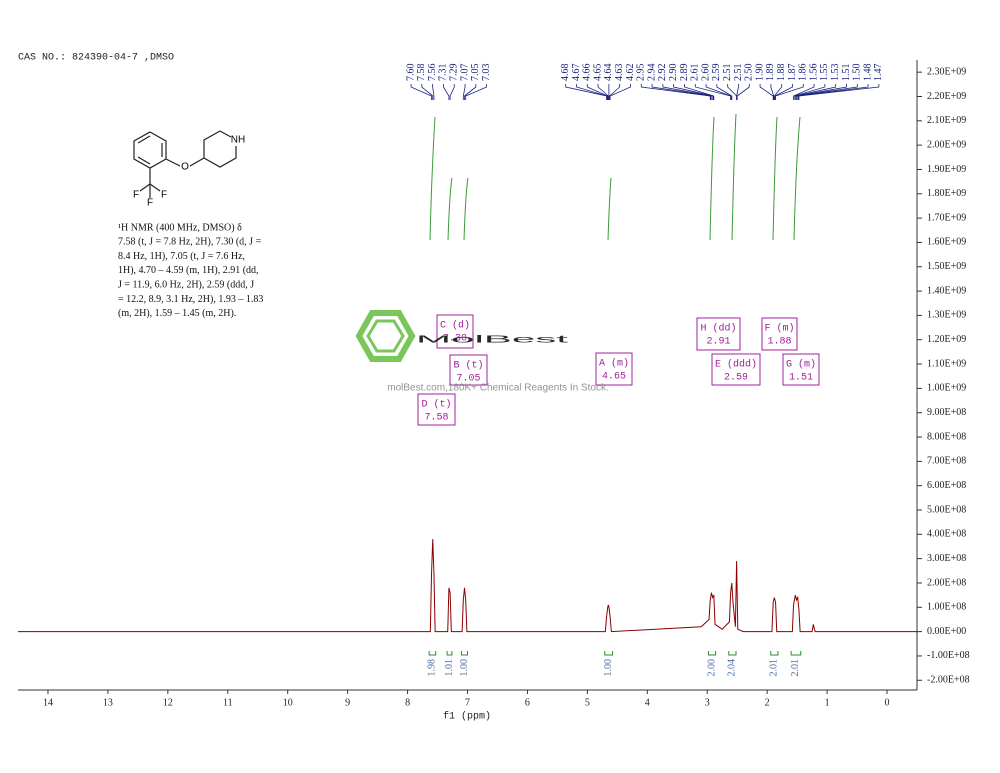 The height and width of the screenshot is (773, 1000). Describe the element at coordinates (946, 339) in the screenshot. I see `y-tick-label: 1.20E+09` at that location.